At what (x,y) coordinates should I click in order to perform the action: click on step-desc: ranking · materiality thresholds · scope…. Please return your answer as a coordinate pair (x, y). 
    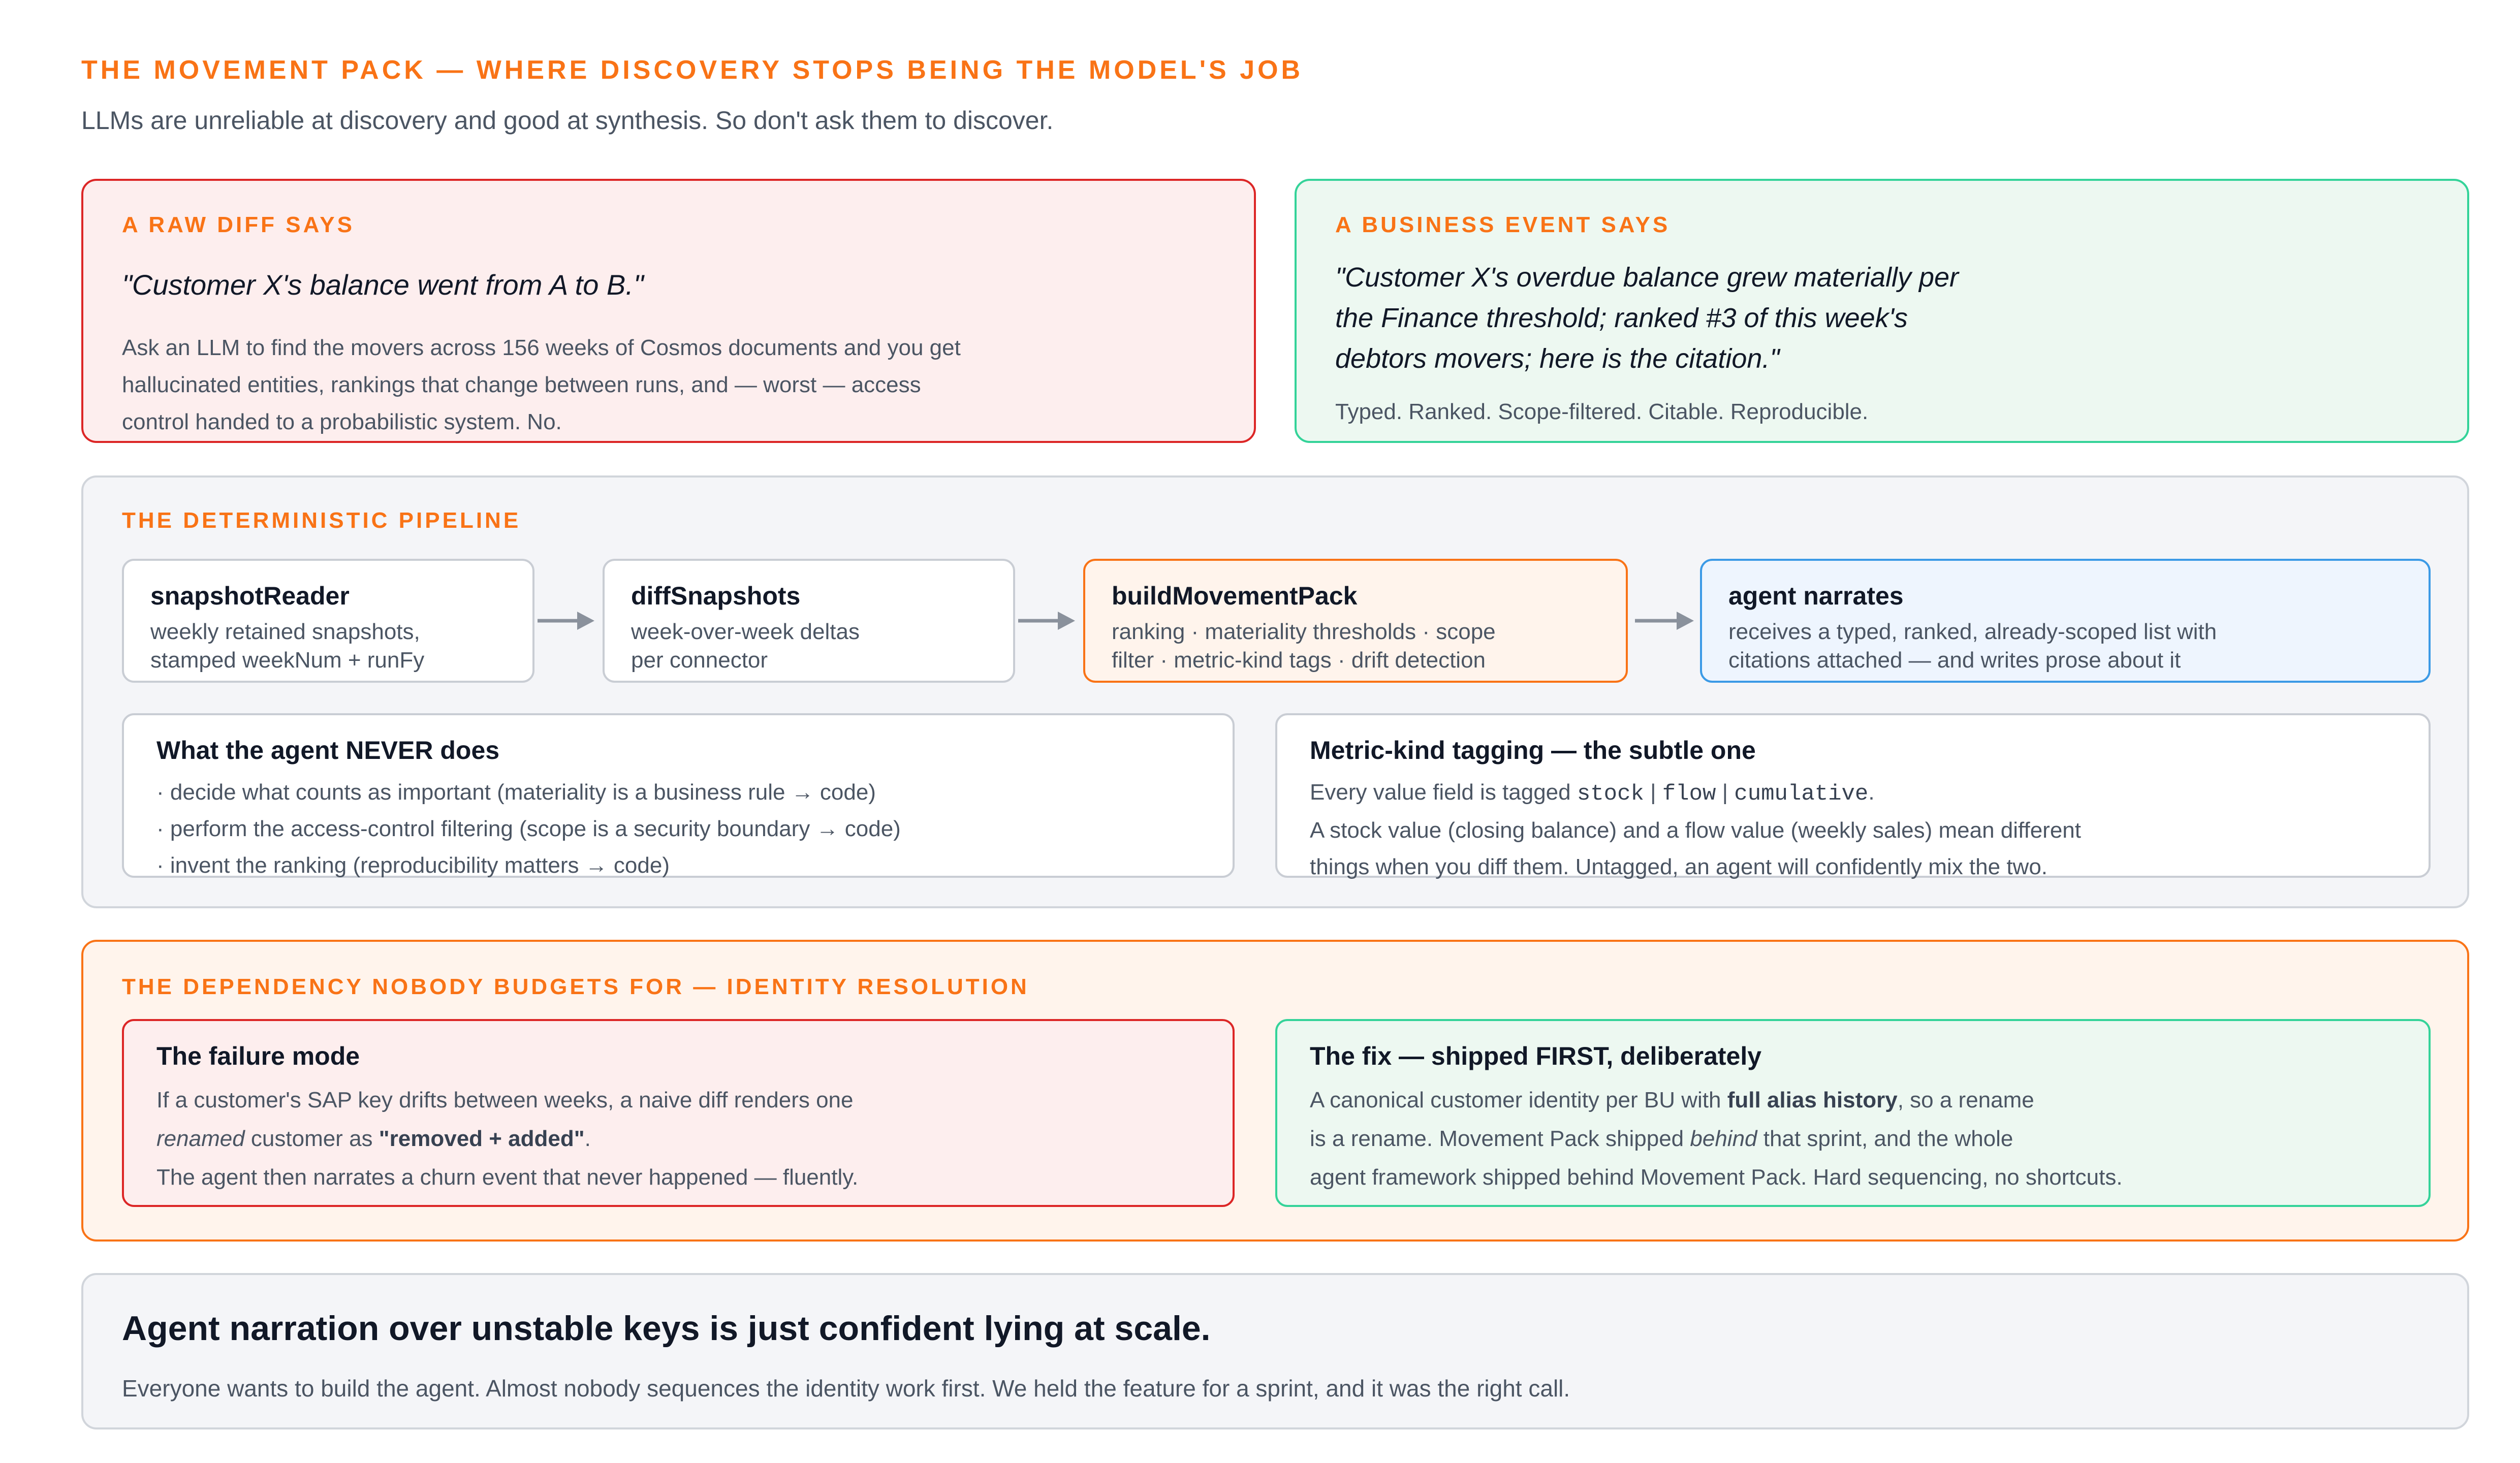
    Looking at the image, I should click on (1304, 647).